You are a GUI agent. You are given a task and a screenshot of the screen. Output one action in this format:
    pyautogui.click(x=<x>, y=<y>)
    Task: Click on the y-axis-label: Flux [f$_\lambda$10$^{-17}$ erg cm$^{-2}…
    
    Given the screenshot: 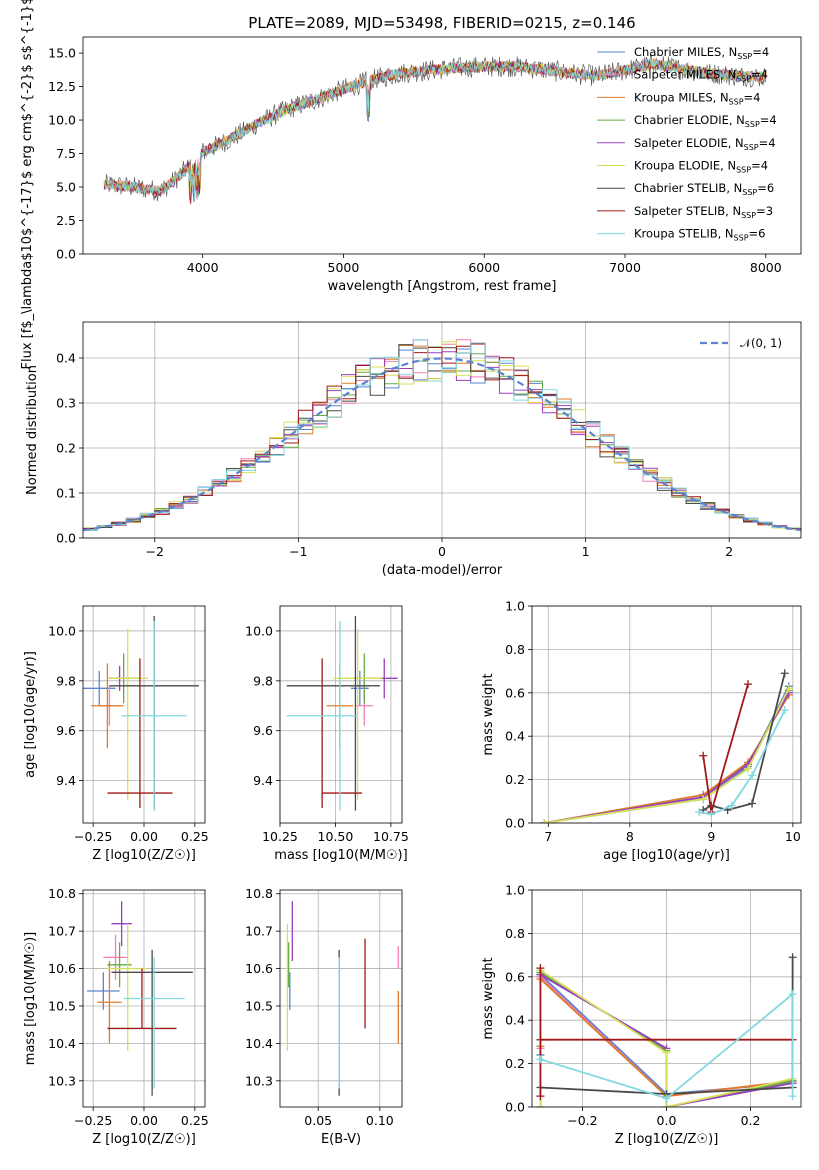 What is the action you would take?
    pyautogui.click(x=27, y=184)
    